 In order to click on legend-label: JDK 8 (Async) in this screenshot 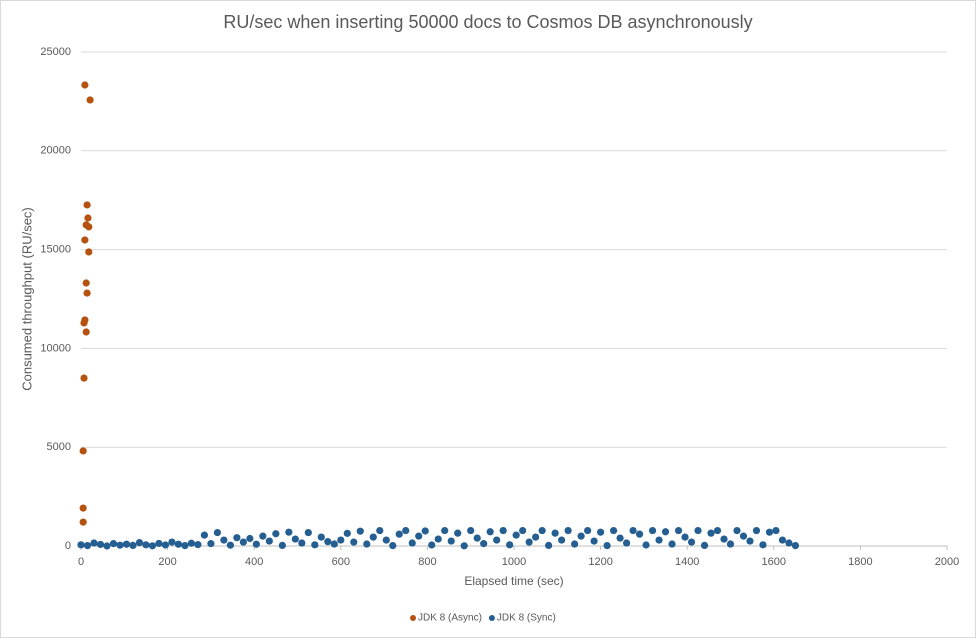, I will do `click(450, 618)`.